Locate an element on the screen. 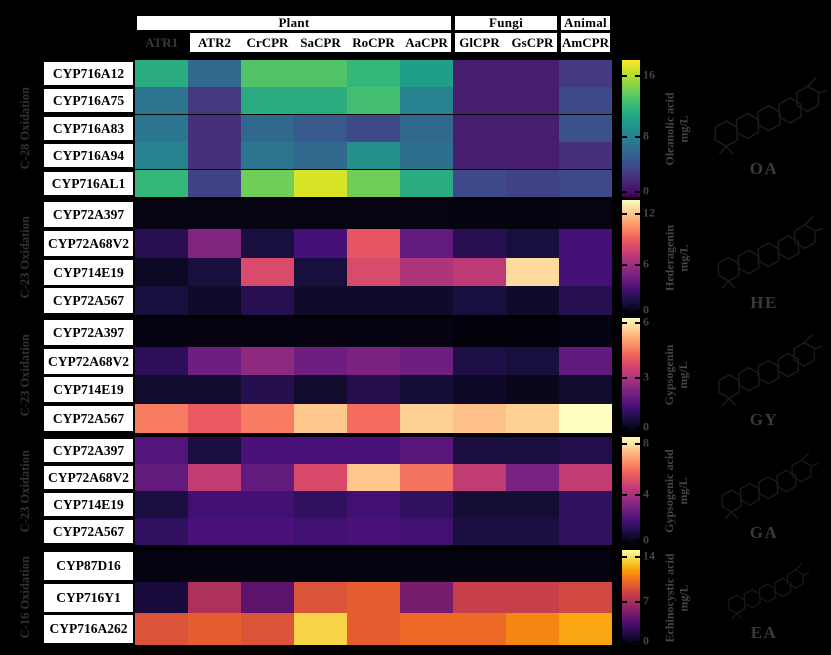  column-header-SaCPR: SaCPR is located at coordinates (320, 42).